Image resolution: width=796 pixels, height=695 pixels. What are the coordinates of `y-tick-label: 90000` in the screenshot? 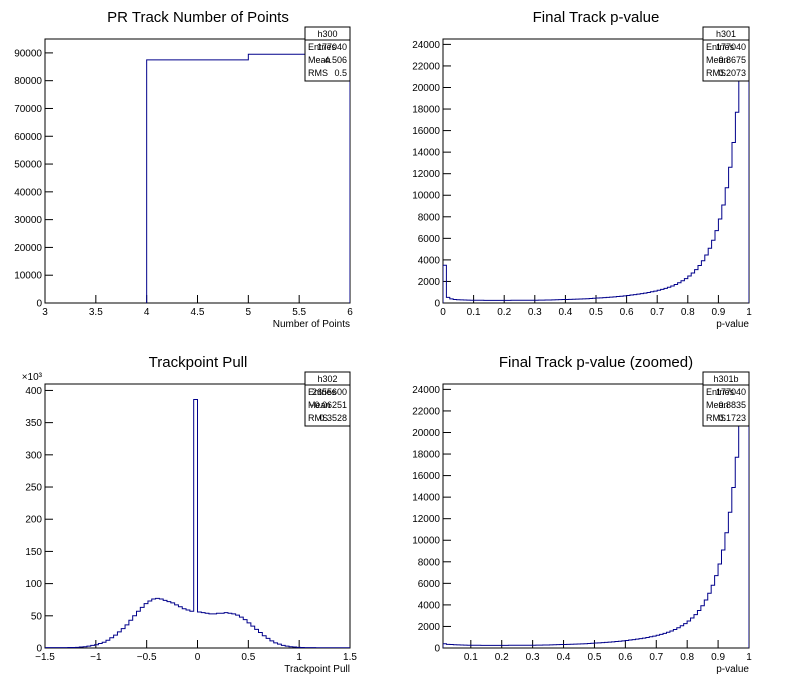 It's located at (28, 53).